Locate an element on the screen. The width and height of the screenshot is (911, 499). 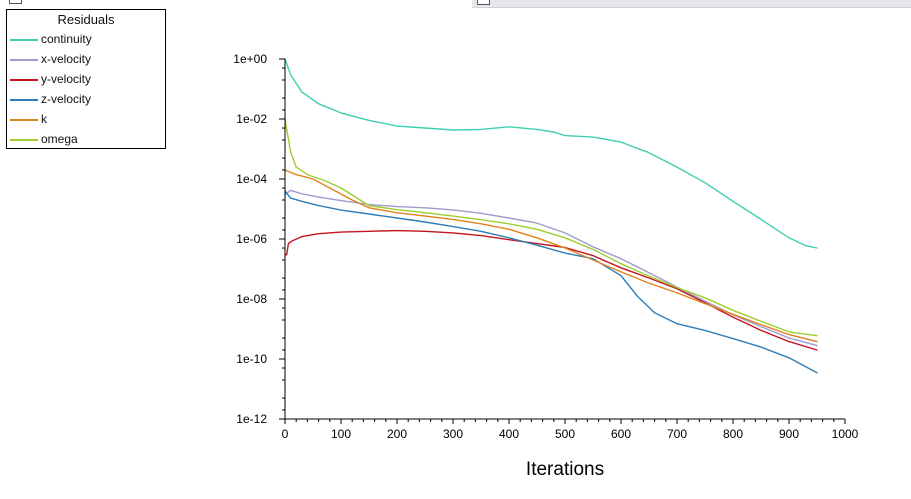
y-tick-label: 1e-12 is located at coordinates (251, 419).